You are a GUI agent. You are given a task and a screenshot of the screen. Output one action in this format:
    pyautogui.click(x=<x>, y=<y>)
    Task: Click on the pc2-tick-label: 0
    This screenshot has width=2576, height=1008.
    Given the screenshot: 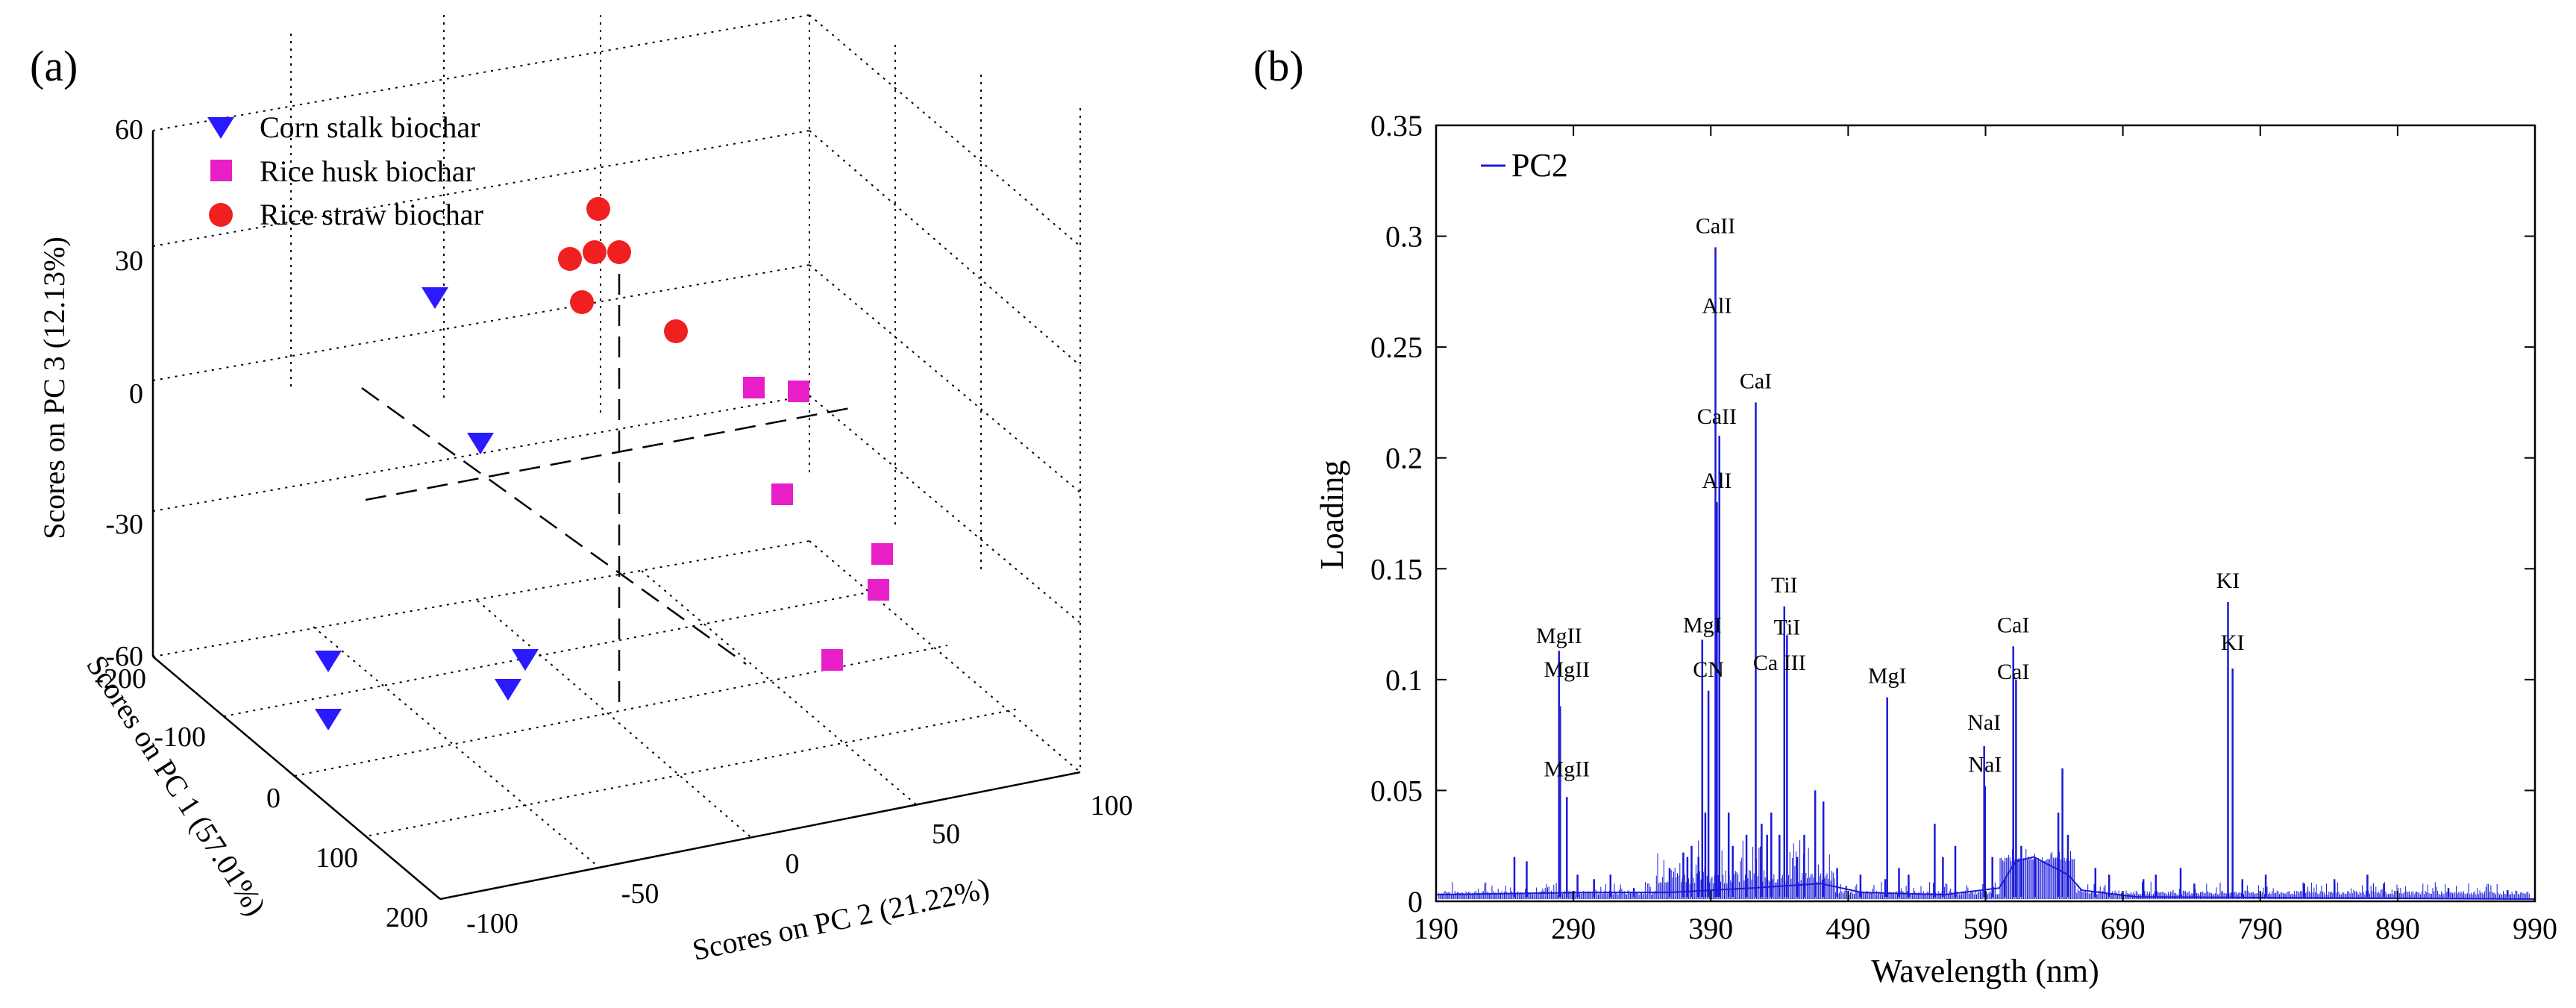 What is the action you would take?
    pyautogui.click(x=793, y=864)
    